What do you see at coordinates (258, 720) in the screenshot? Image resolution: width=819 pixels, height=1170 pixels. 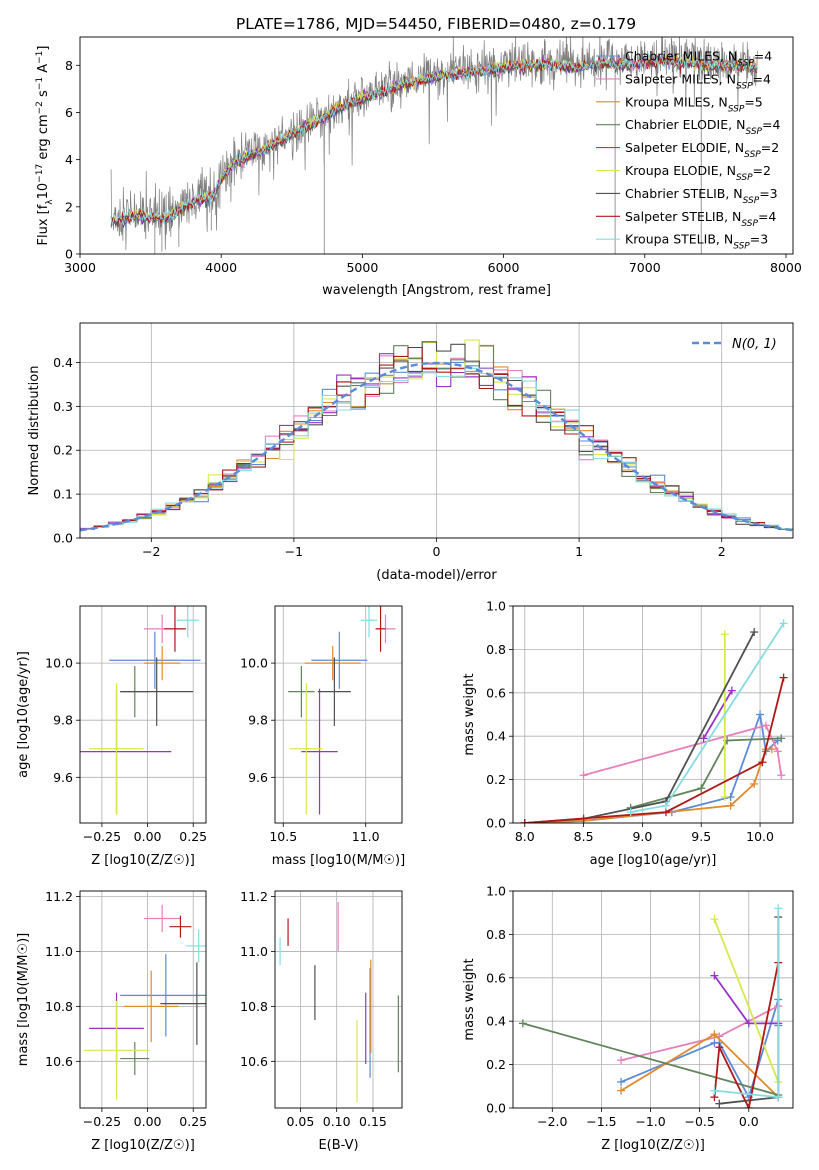 I see `y-tick-label: 9.8` at bounding box center [258, 720].